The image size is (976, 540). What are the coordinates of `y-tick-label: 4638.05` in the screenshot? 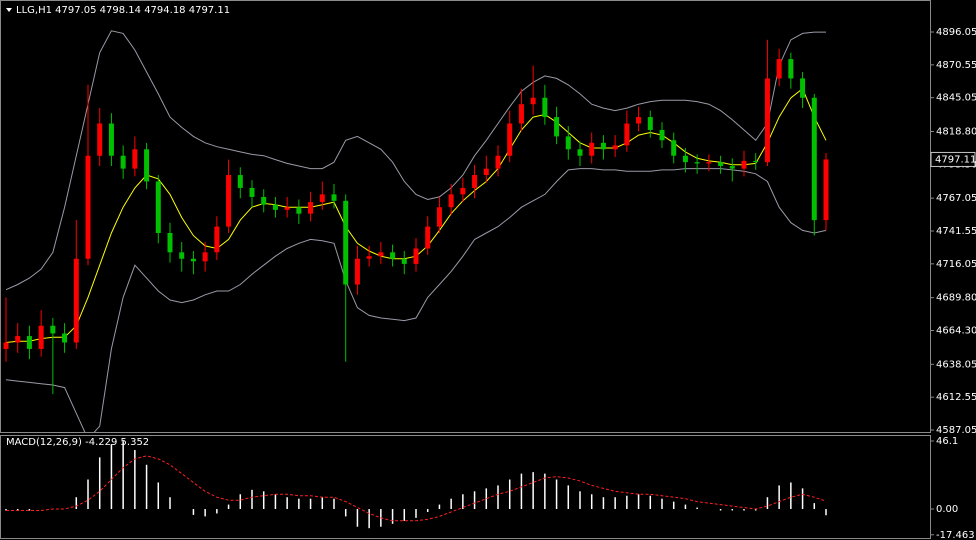 It's located at (956, 364).